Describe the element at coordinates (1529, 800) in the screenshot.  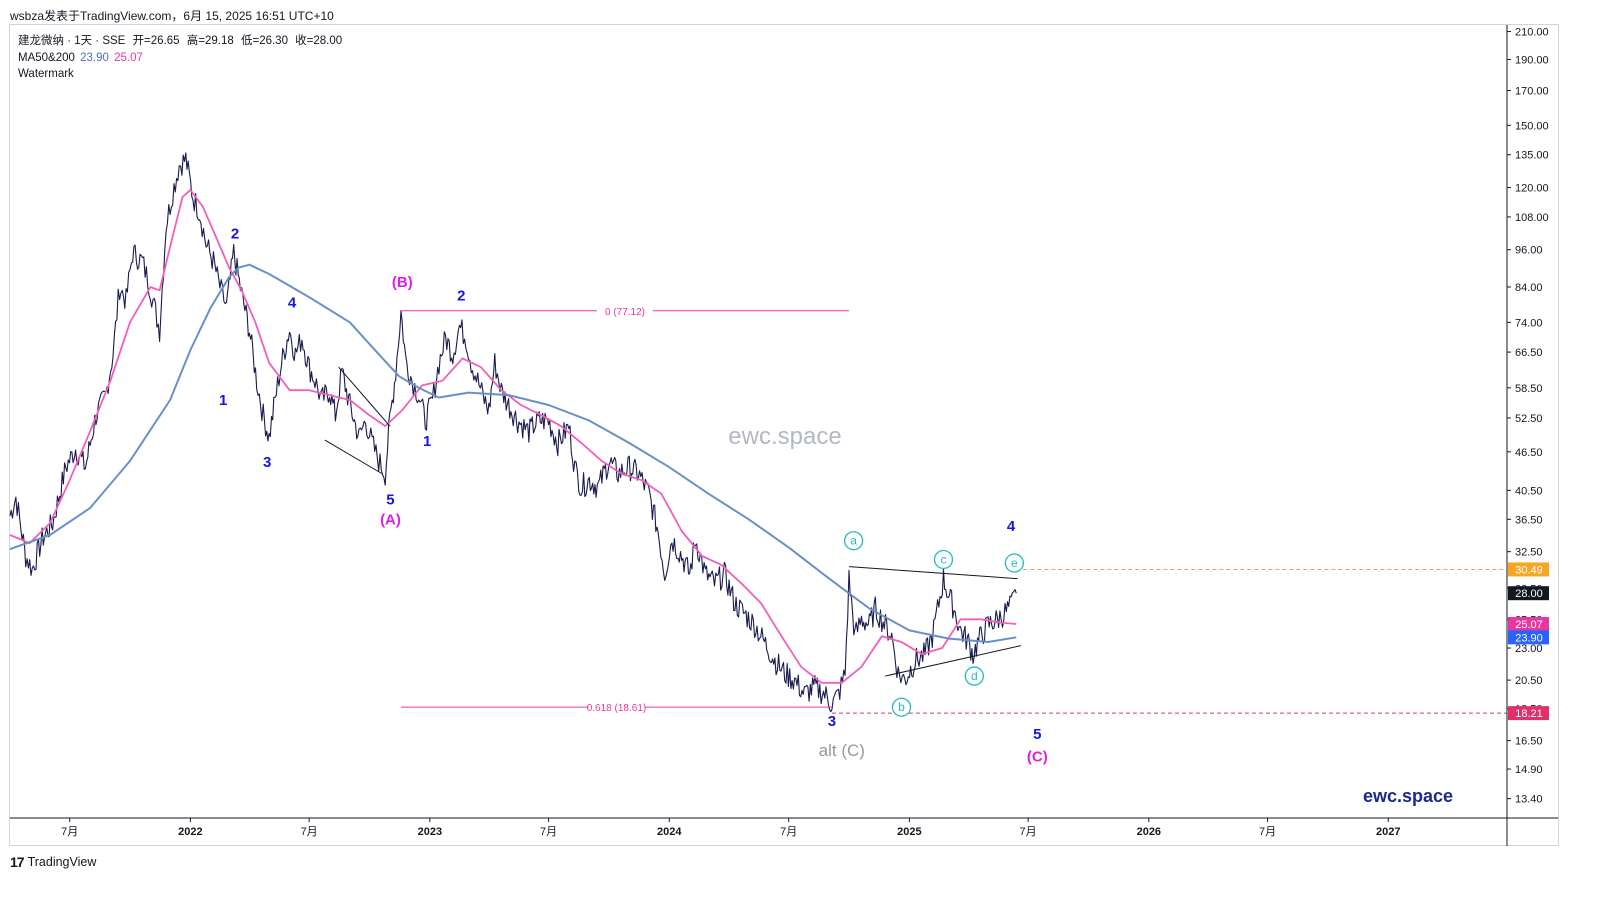
I see `y-tick-label: 13.40` at that location.